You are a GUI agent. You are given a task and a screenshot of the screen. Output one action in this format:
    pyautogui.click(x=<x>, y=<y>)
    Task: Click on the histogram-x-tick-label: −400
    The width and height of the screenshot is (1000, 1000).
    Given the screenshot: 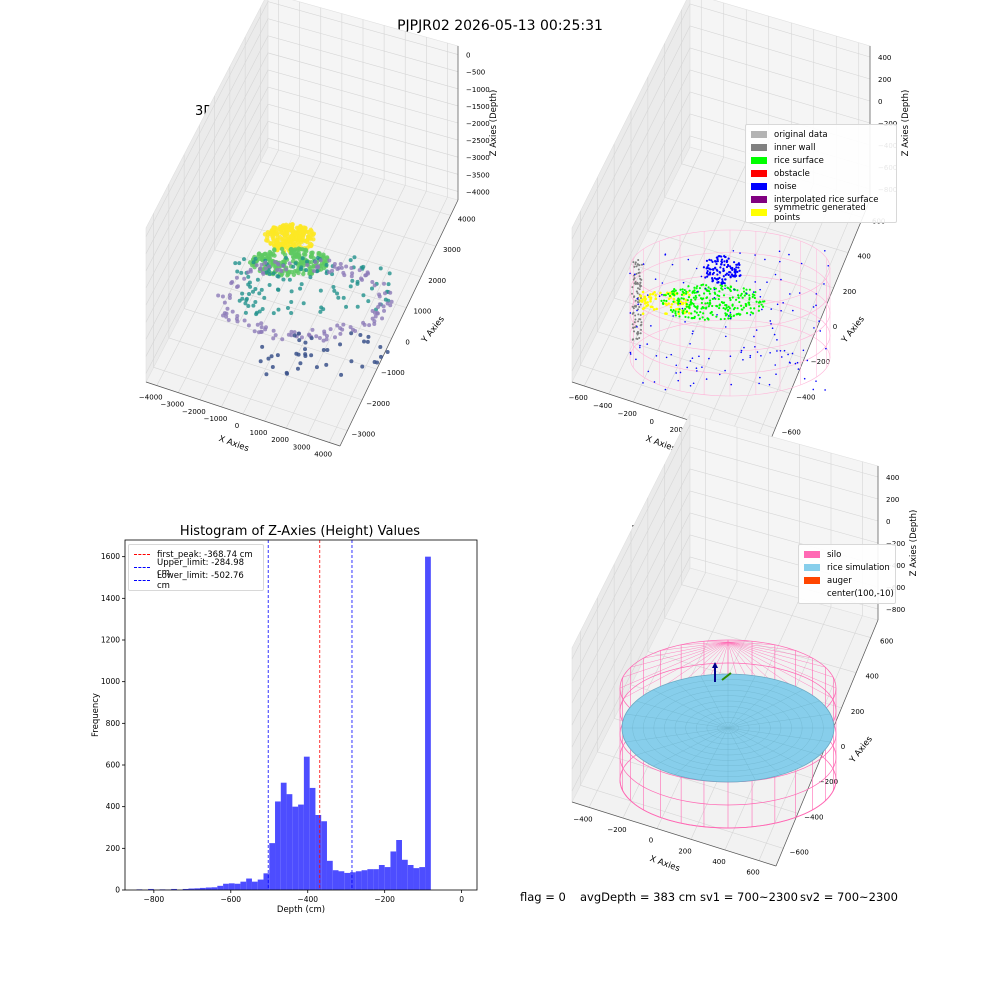 What is the action you would take?
    pyautogui.click(x=307, y=899)
    